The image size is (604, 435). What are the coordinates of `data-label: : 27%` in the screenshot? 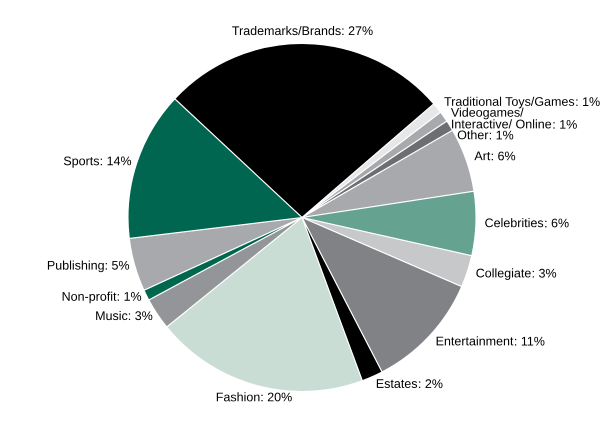 It's located at (357, 31).